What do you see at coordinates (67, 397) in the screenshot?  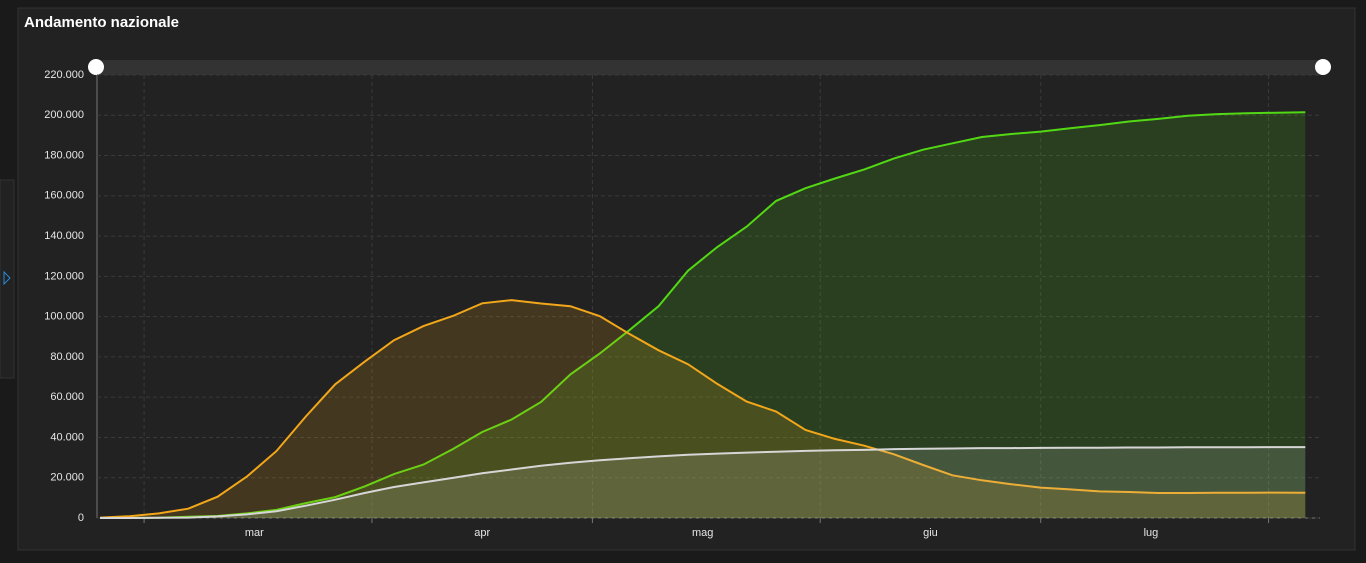 I see `y-tick-label: 60.000` at bounding box center [67, 397].